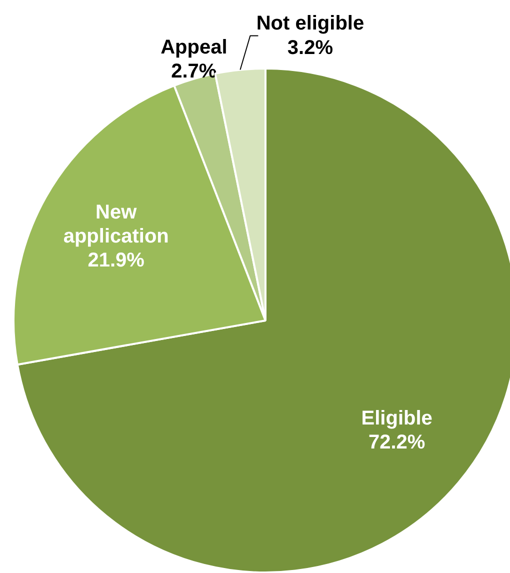  What do you see at coordinates (396, 418) in the screenshot?
I see `slice-label: Eligible` at bounding box center [396, 418].